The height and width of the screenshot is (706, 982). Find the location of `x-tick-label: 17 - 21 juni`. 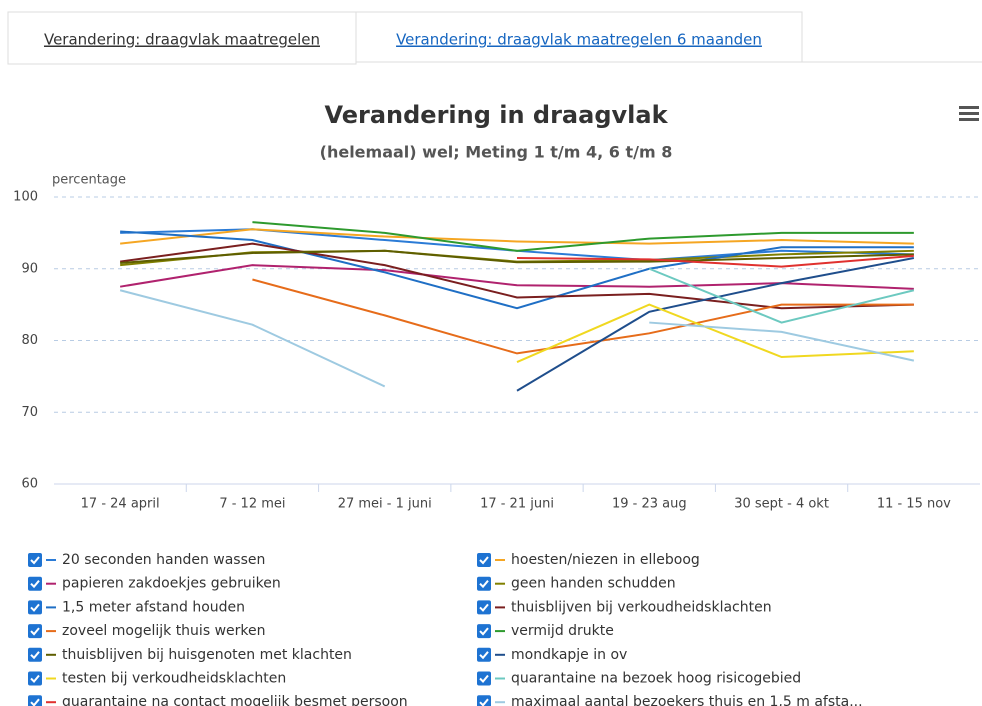

x-tick-label: 17 - 21 juni is located at coordinates (517, 504).